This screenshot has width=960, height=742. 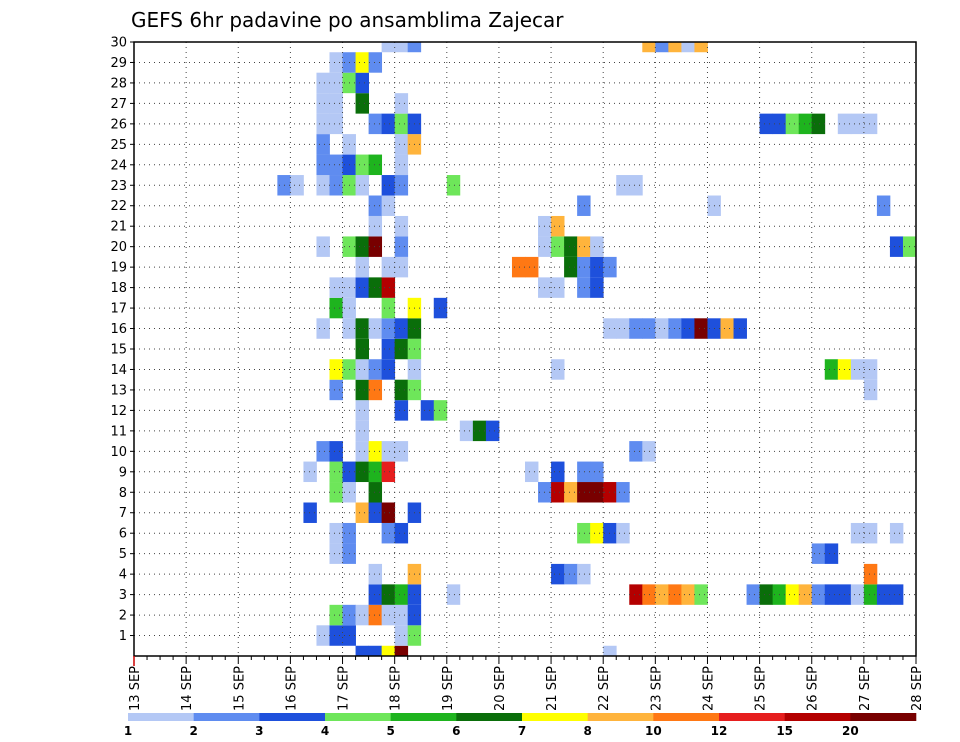 I want to click on colorbar-label: 5, so click(x=390, y=731).